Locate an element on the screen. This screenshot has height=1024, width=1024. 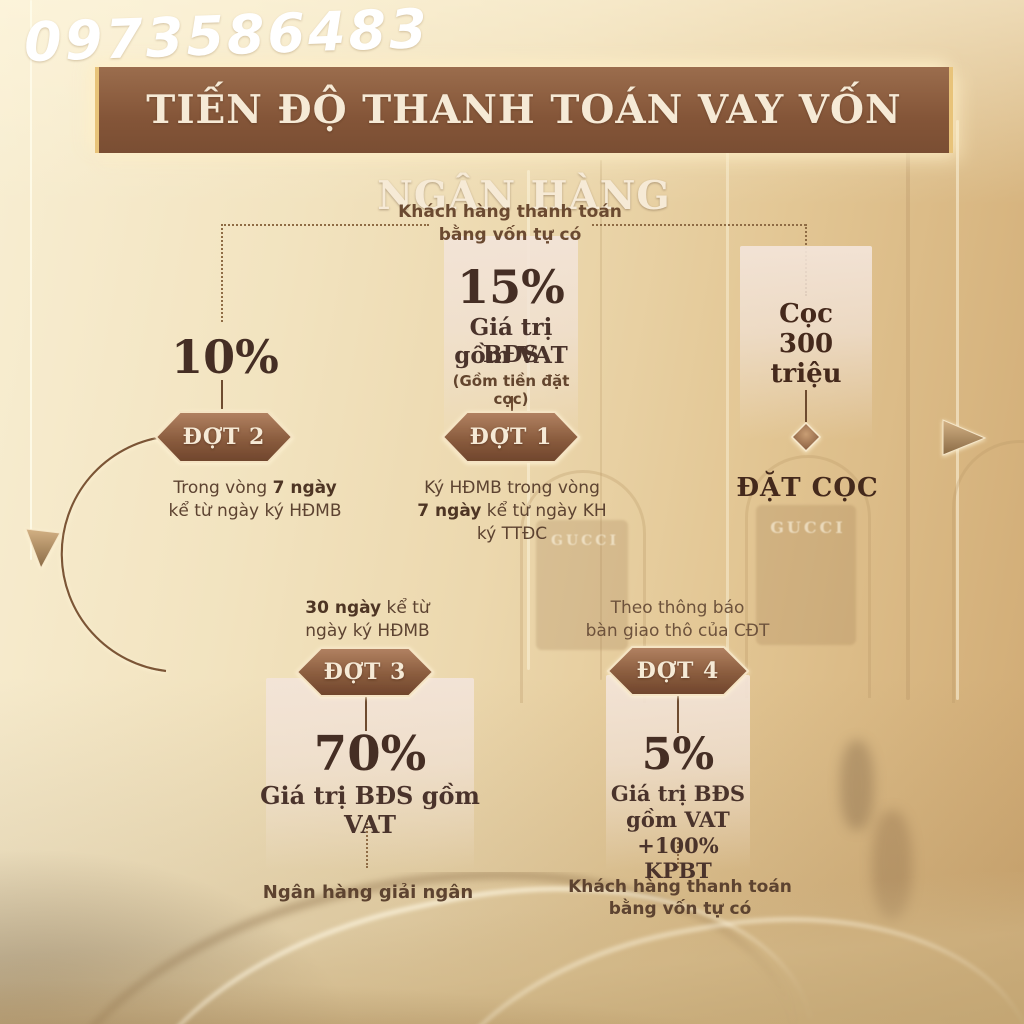
dot1-note-line2: 7 ngày kể từ ngày KH is located at coordinates (512, 511).